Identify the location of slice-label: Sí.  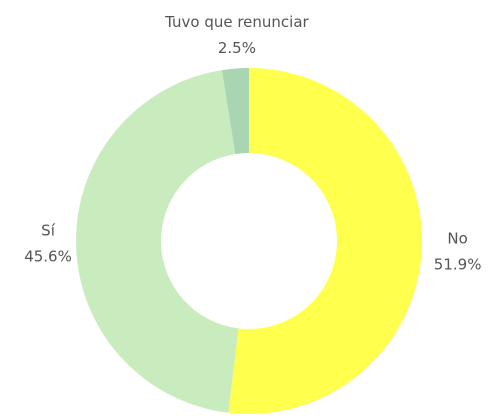
(48, 230).